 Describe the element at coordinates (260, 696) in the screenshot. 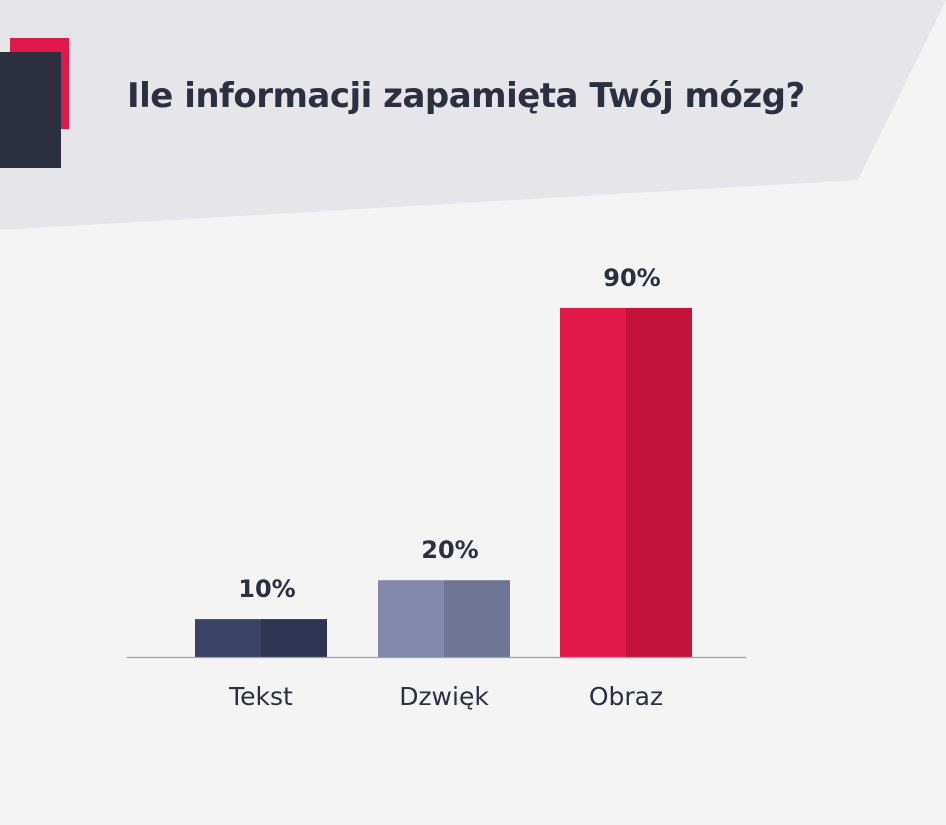

I see `category-label: Tekst` at that location.